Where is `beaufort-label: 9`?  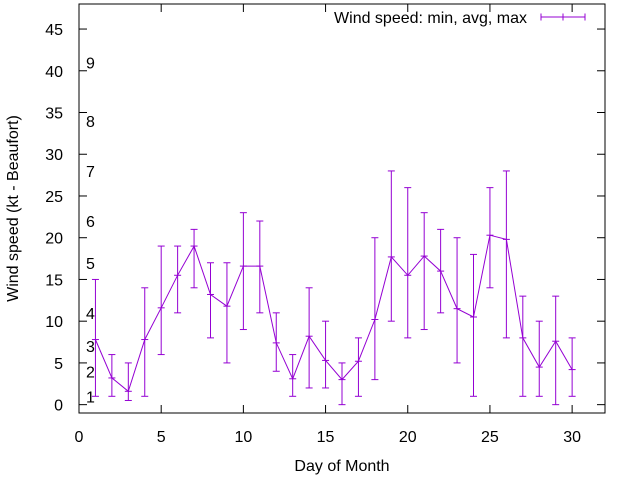
beaufort-label: 9 is located at coordinates (90, 63).